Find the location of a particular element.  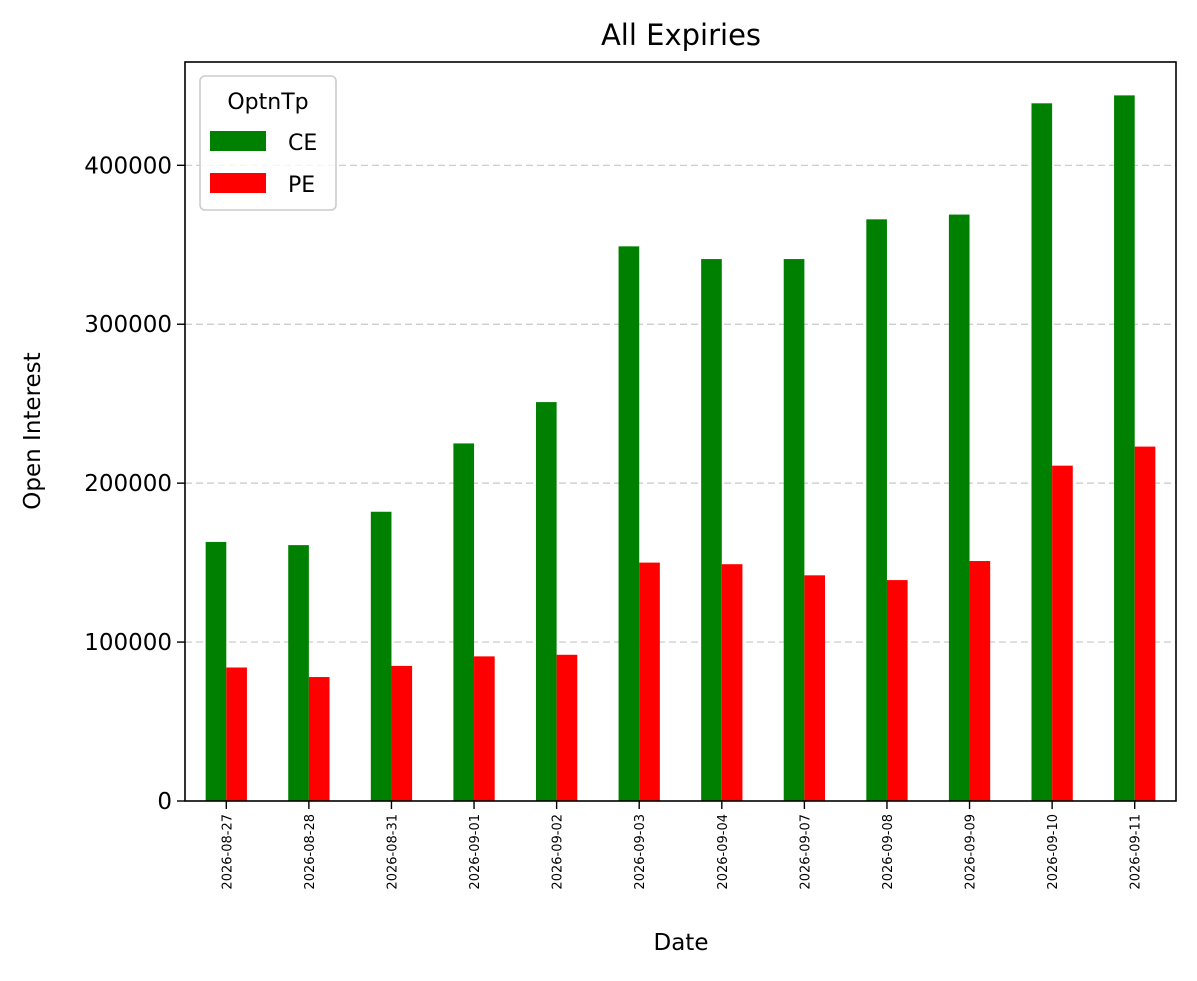

x-tick-label: 2026-09-09 is located at coordinates (971, 852).